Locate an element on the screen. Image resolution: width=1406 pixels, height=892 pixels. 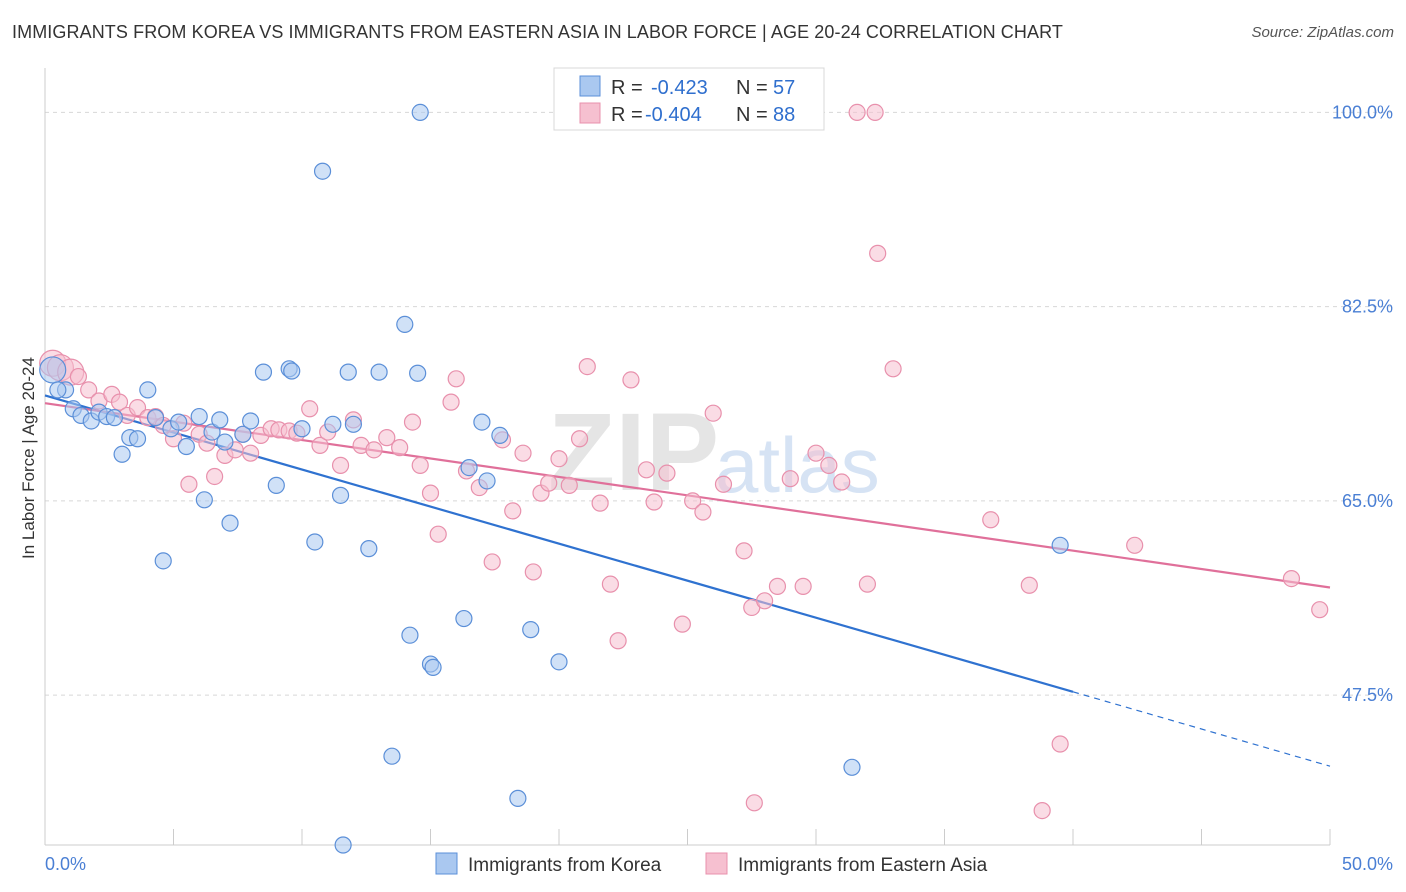
y-axis-label: In Labor Force | Age 20-24 is located at coordinates (28, 458).